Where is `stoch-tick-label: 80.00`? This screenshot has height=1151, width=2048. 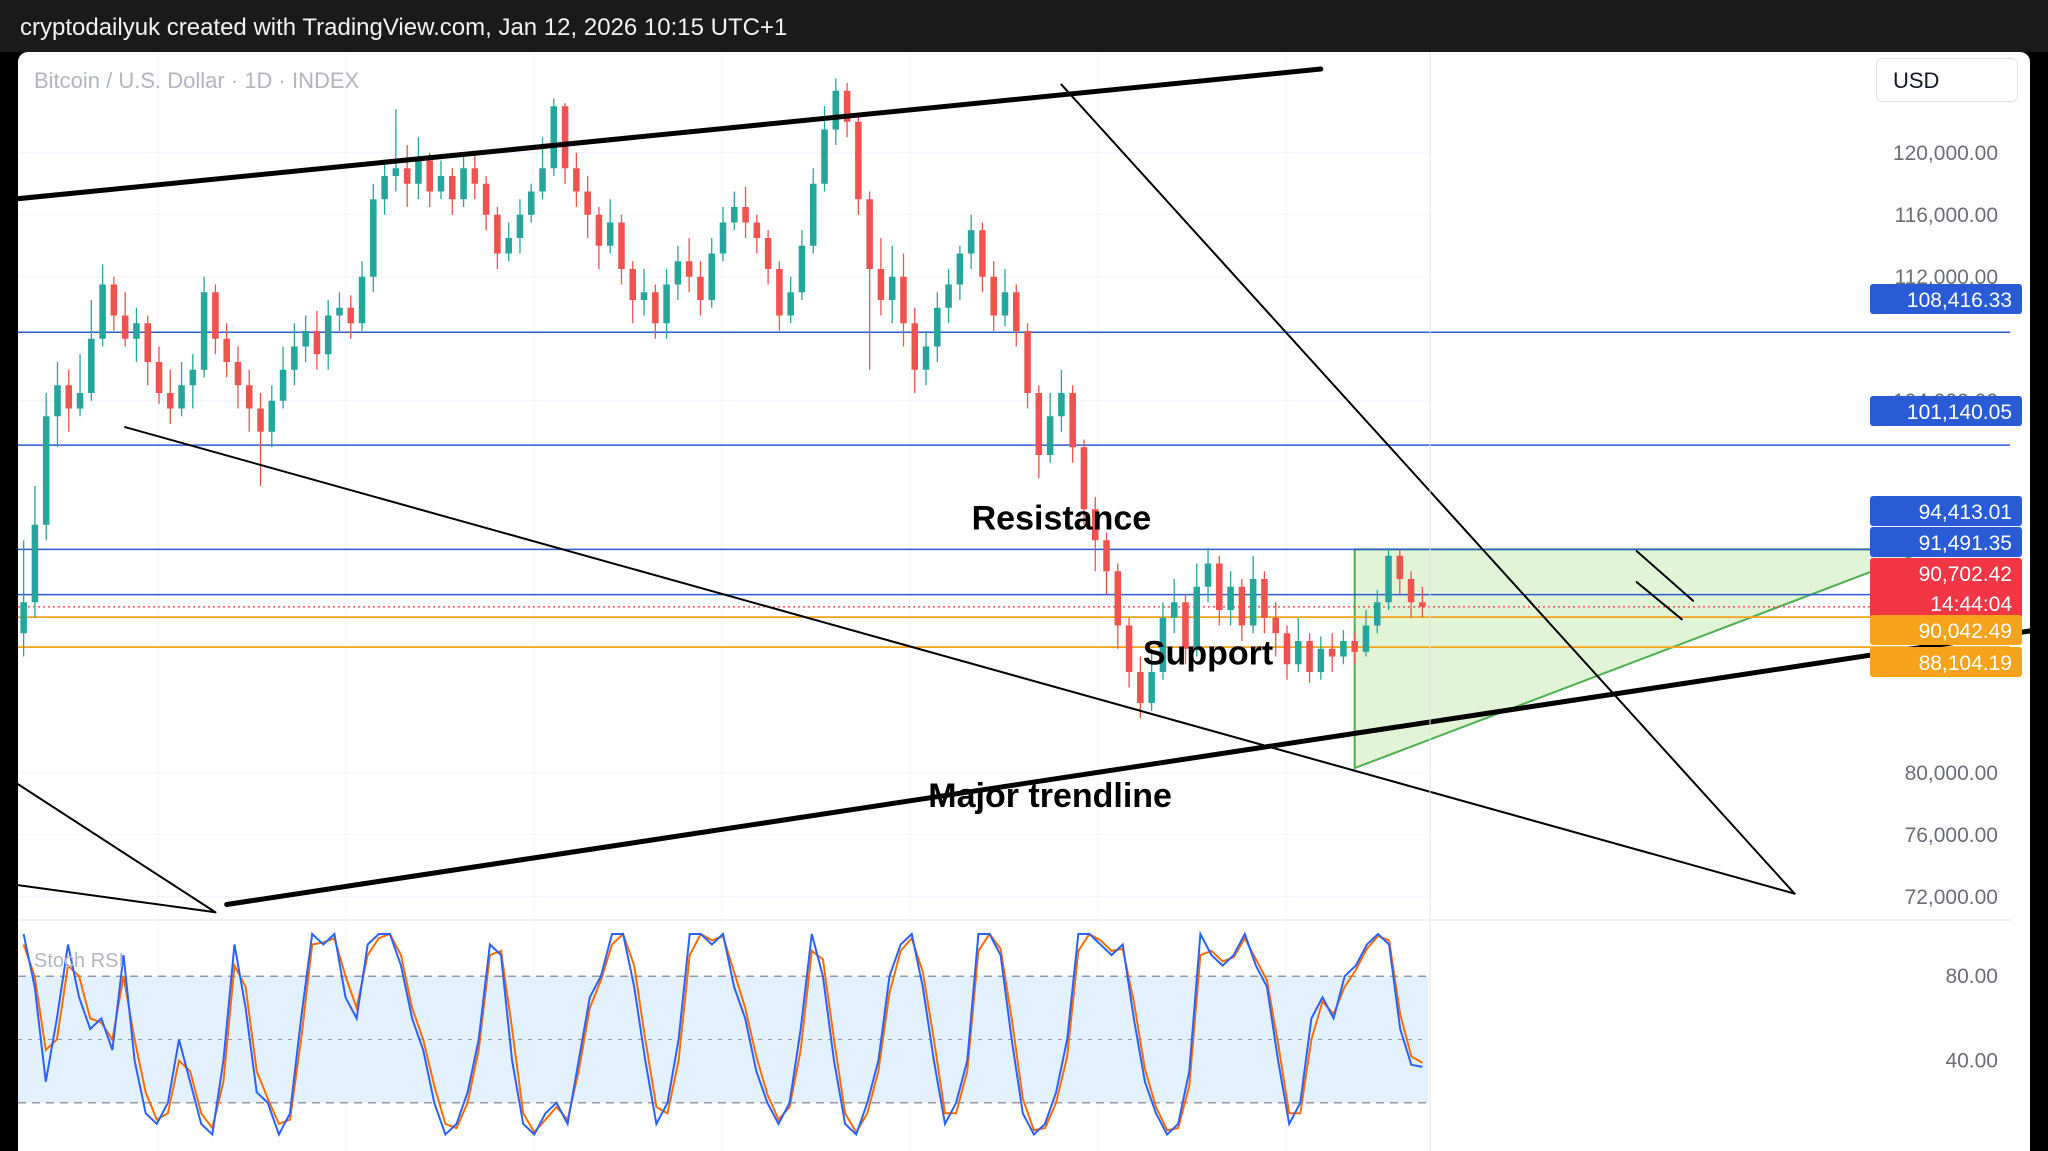 stoch-tick-label: 80.00 is located at coordinates (1971, 976).